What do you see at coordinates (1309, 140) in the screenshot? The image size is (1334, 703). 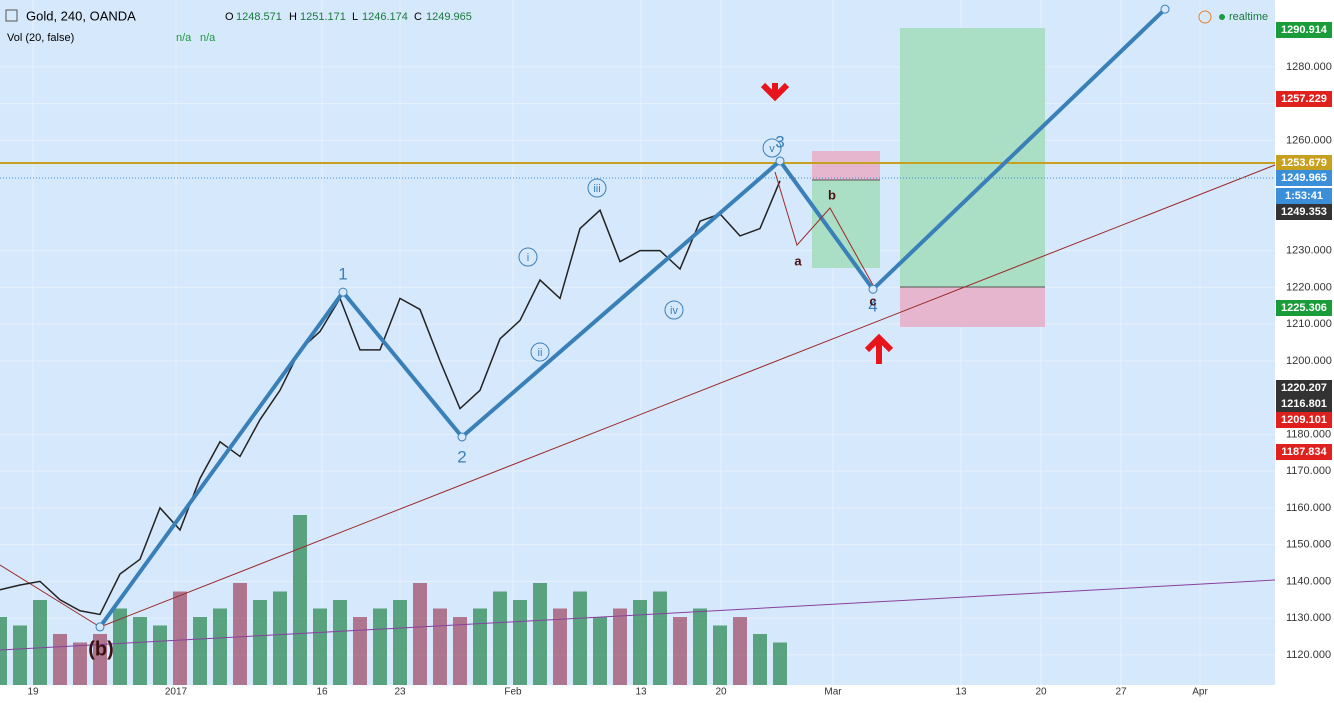 I see `y-tick-label: 1260.000` at bounding box center [1309, 140].